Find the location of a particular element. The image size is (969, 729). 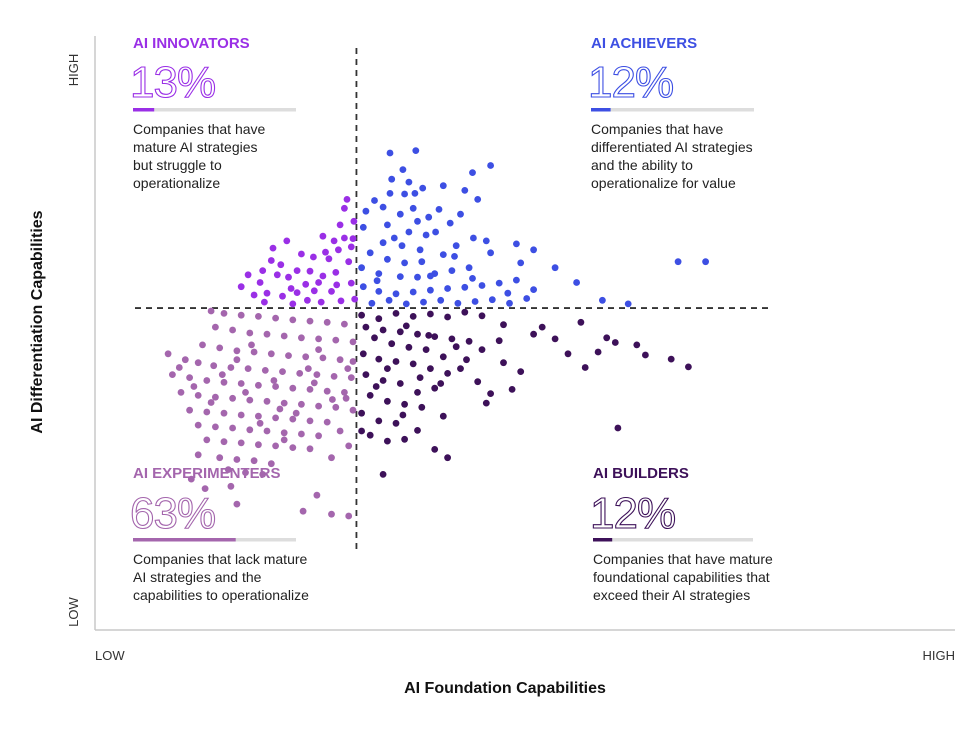

quadrant-description-line: AI strategies and the is located at coordinates (197, 577).